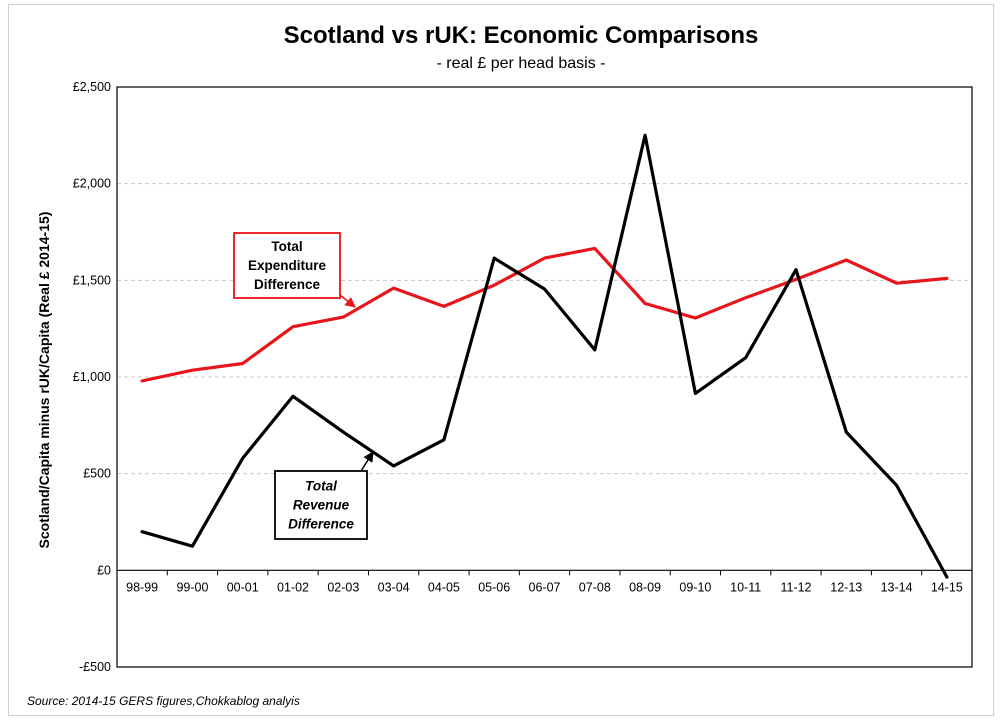  Describe the element at coordinates (95, 667) in the screenshot. I see `y-tick-label: -£500` at that location.